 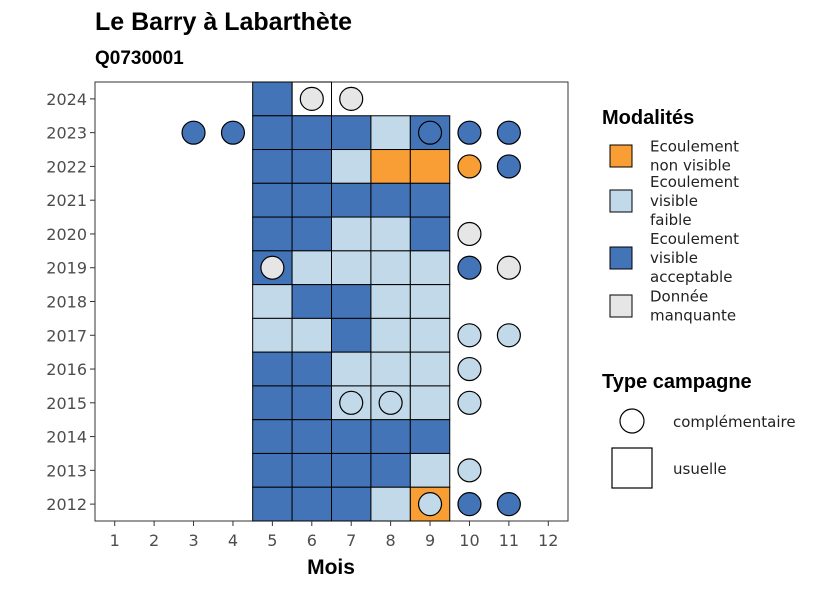 What do you see at coordinates (430, 540) in the screenshot?
I see `x-tick-label: 9` at bounding box center [430, 540].